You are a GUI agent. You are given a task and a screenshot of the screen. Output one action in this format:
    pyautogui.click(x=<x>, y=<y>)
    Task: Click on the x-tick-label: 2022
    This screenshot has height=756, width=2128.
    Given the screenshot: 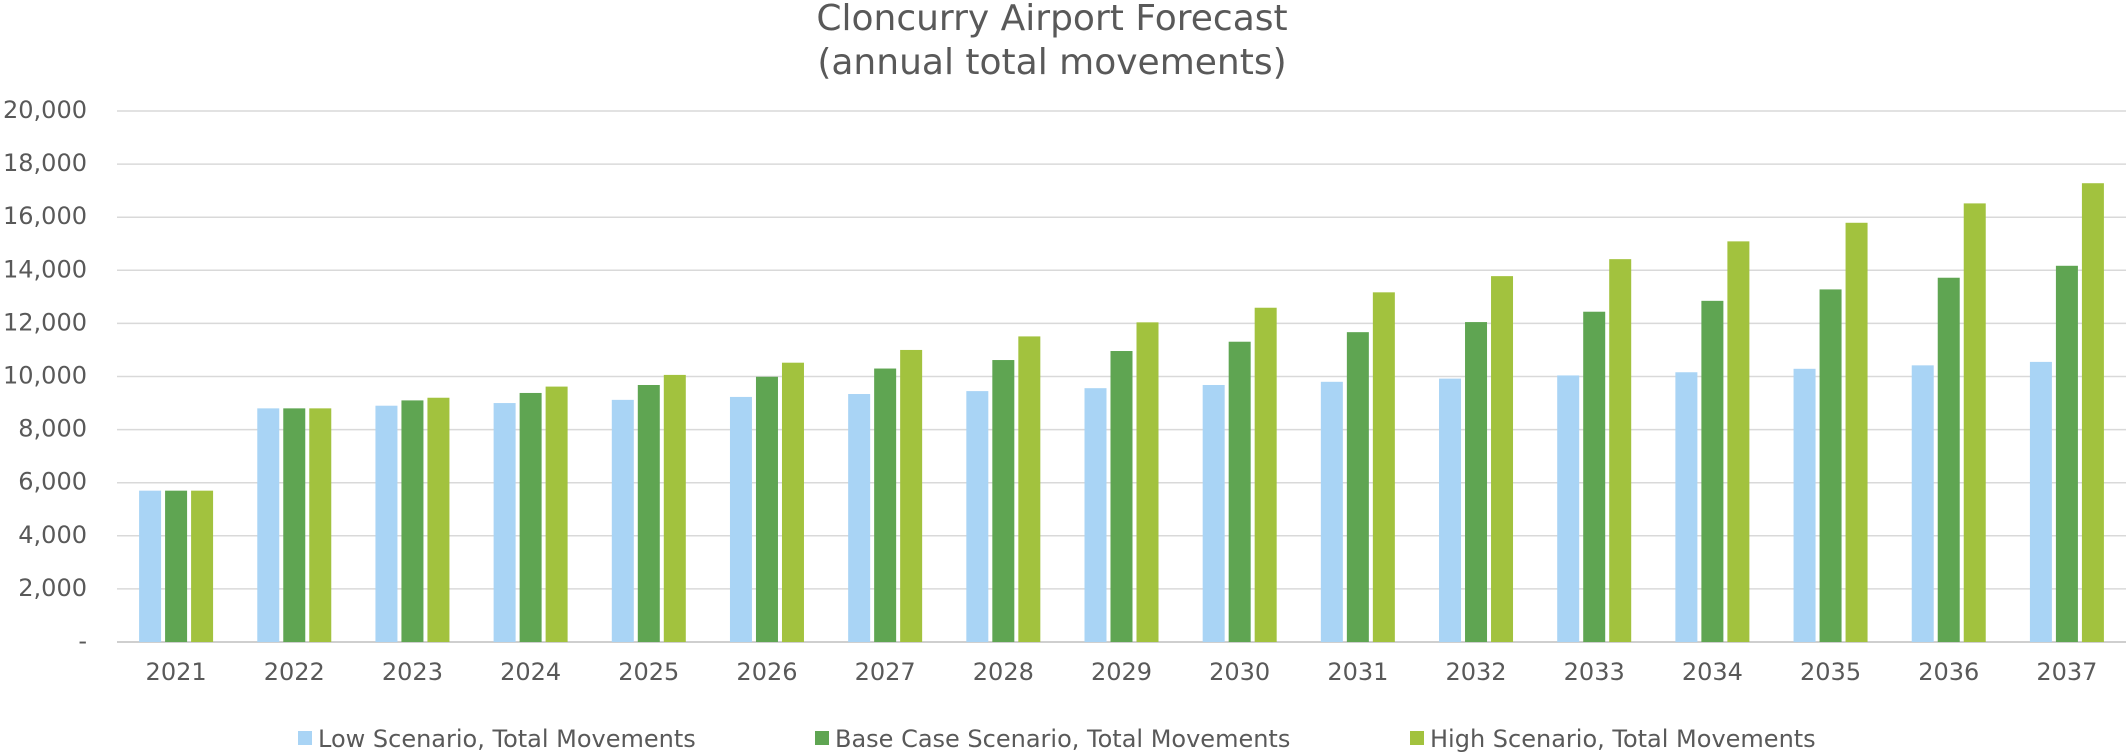 What is the action you would take?
    pyautogui.click(x=294, y=672)
    